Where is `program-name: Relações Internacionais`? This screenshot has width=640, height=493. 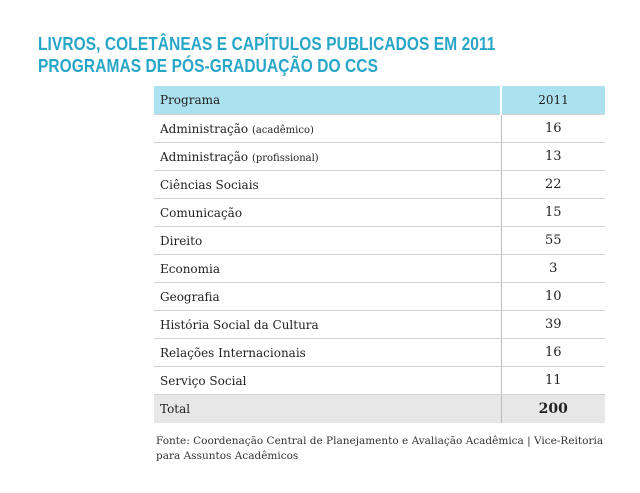 program-name: Relações Internacionais is located at coordinates (233, 352).